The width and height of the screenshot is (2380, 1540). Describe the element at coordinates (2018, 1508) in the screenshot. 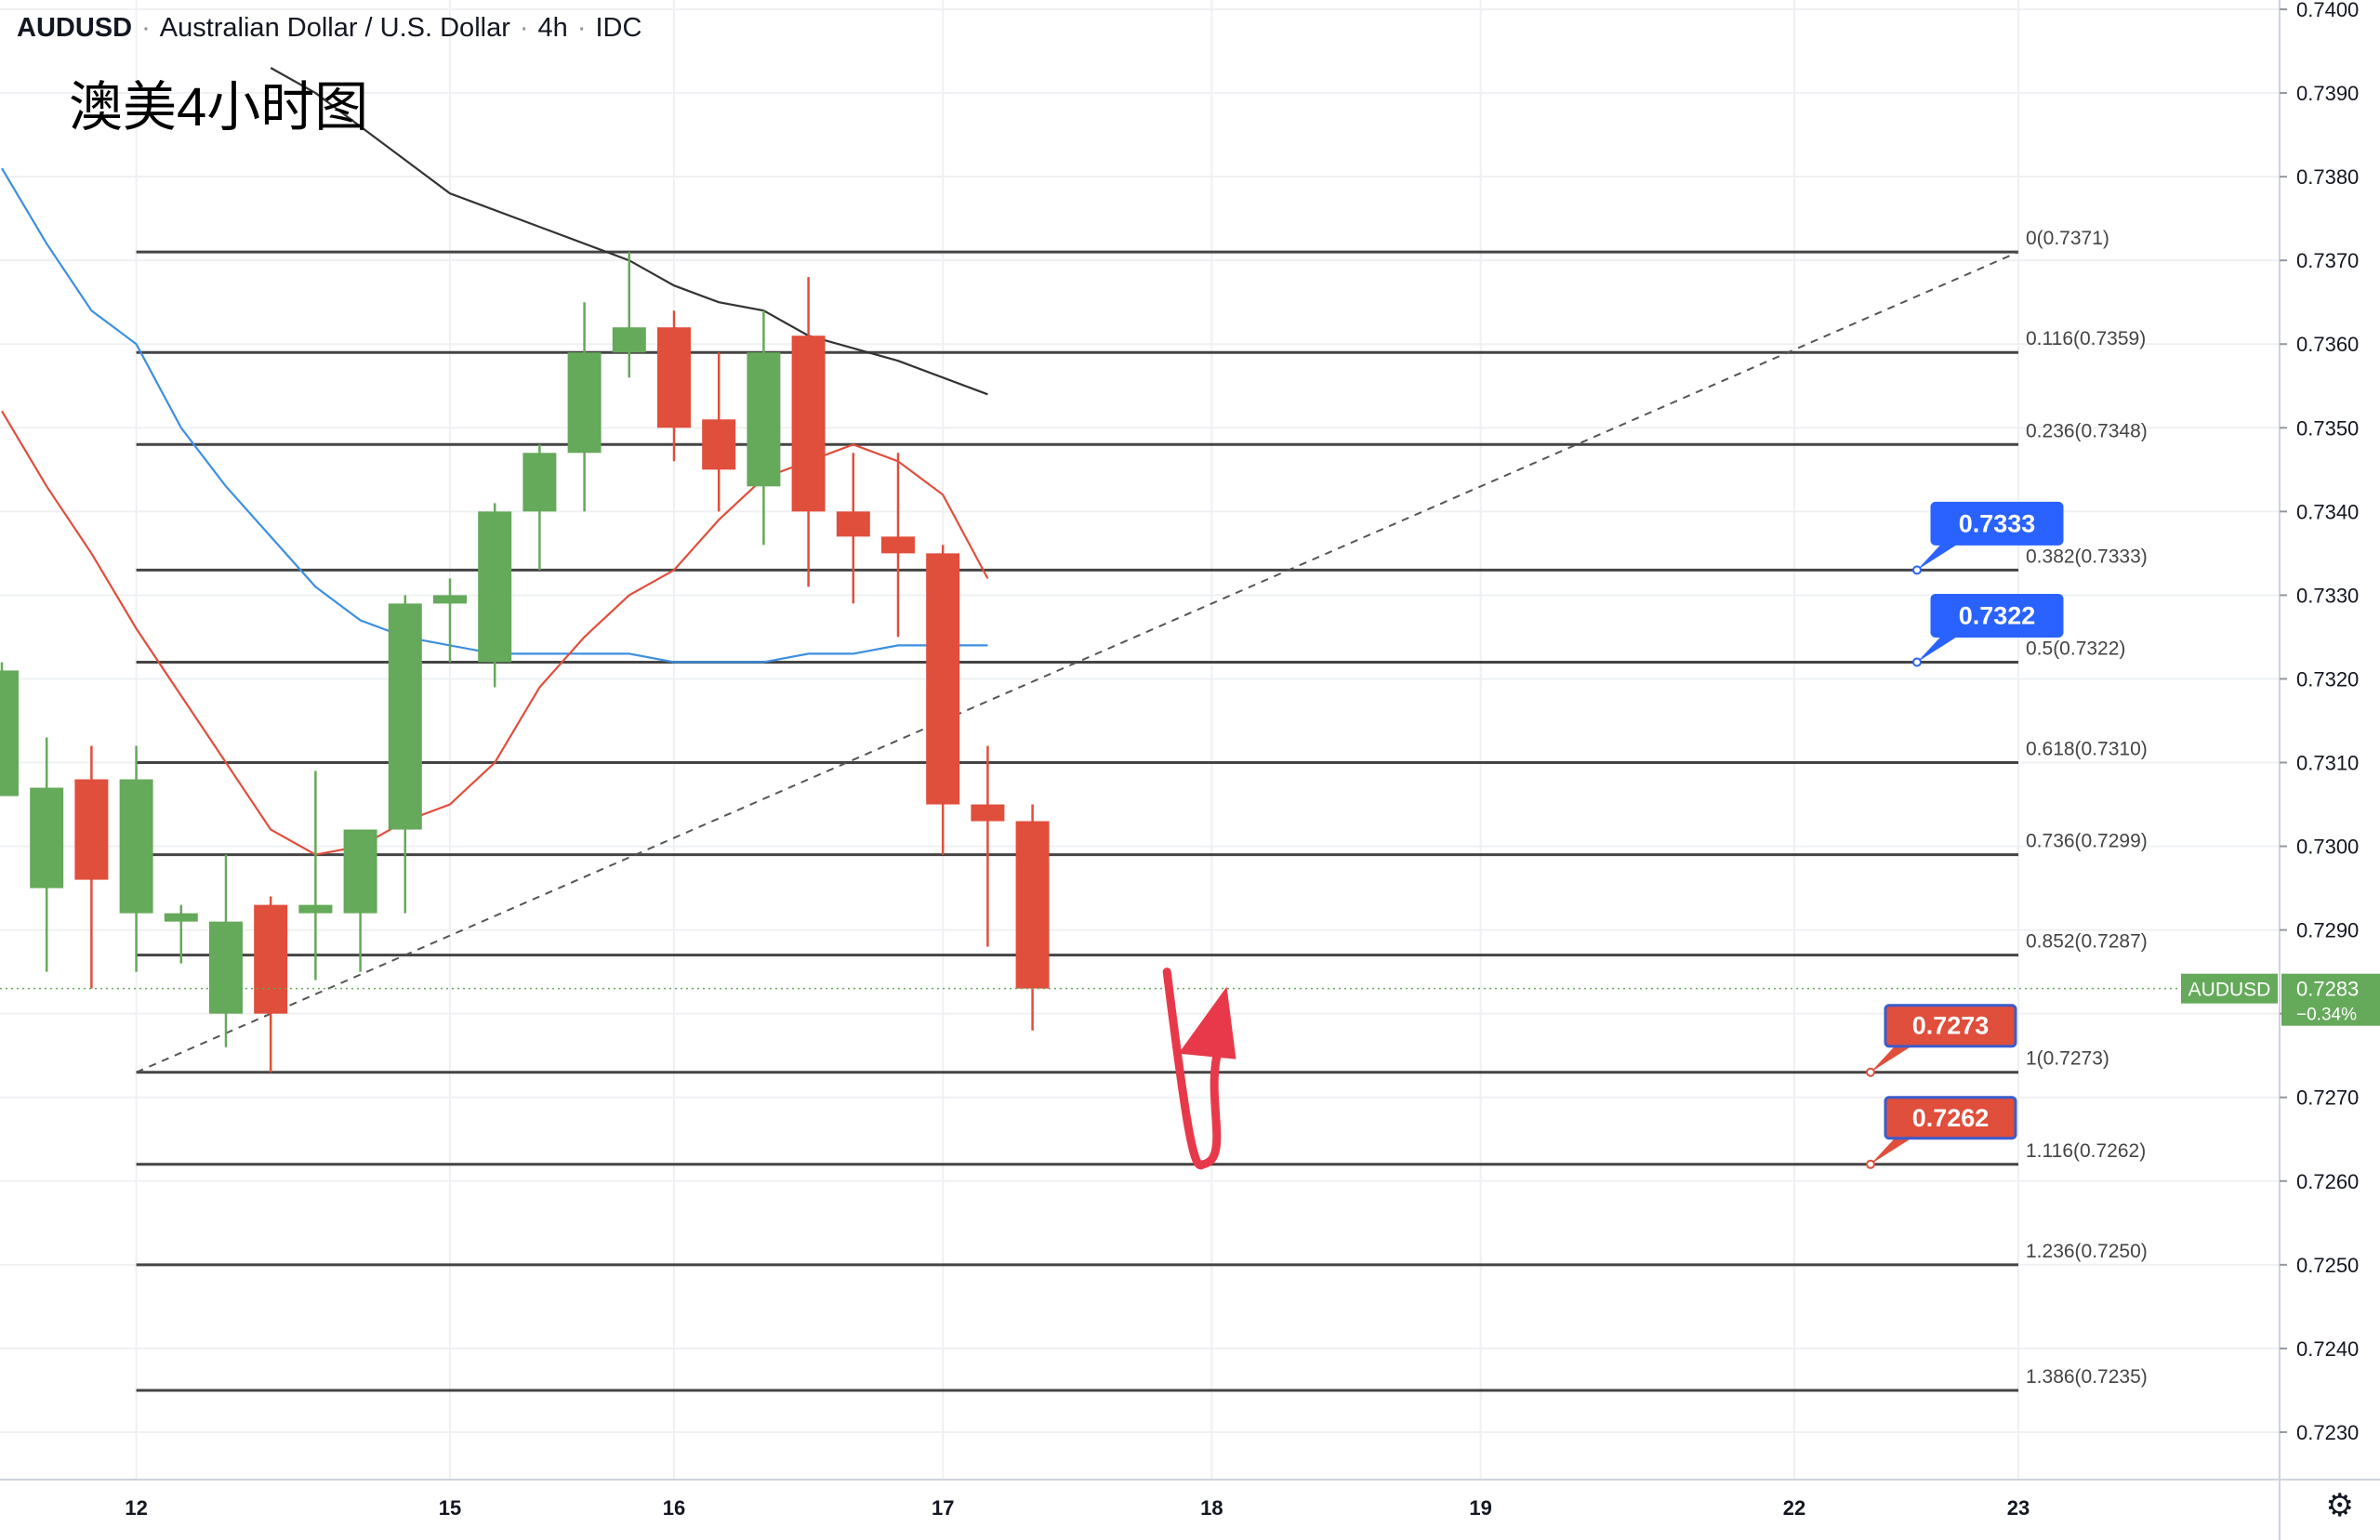

I see `time-tick-label: 23` at that location.